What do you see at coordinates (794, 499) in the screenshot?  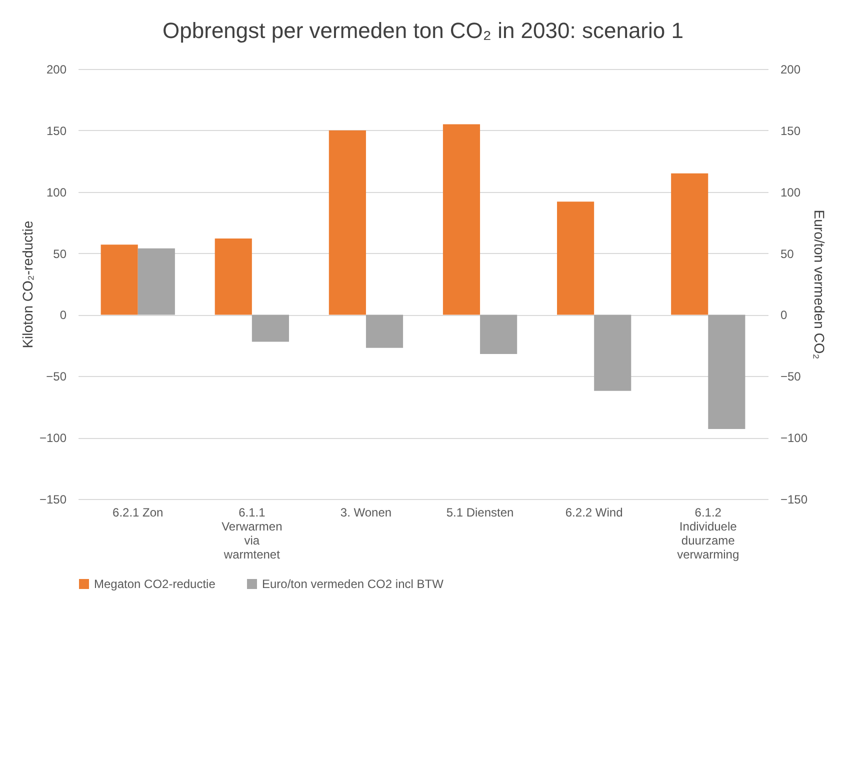 I see `y2-tick-label: −150` at bounding box center [794, 499].